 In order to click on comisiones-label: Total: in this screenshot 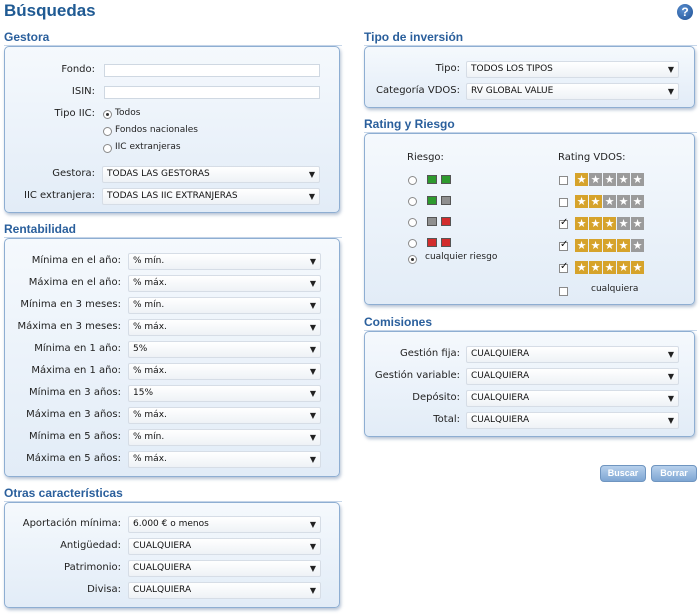, I will do `click(446, 419)`.